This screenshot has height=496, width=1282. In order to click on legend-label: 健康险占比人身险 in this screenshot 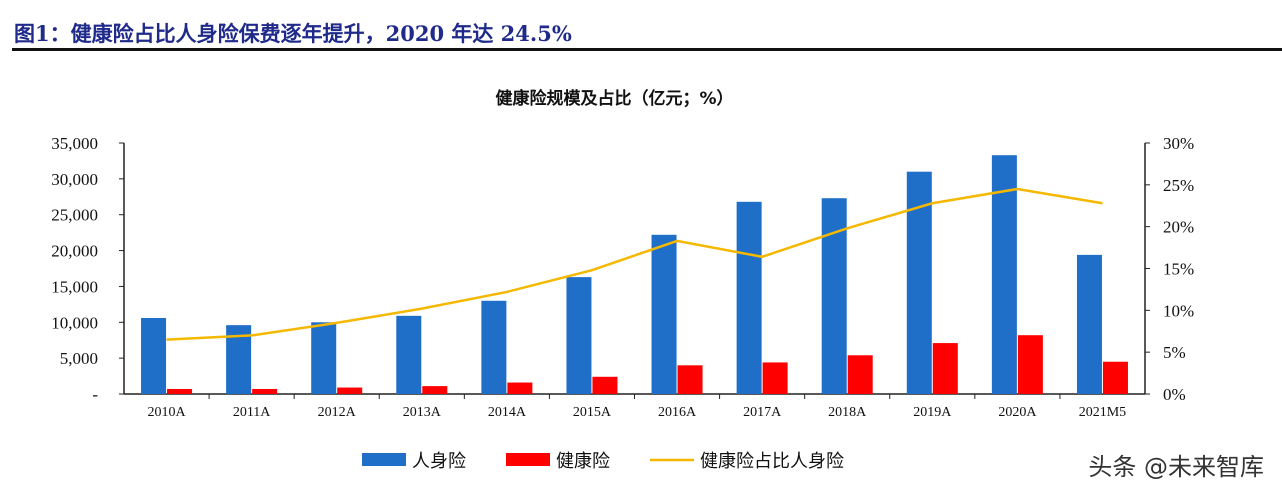, I will do `click(772, 461)`.